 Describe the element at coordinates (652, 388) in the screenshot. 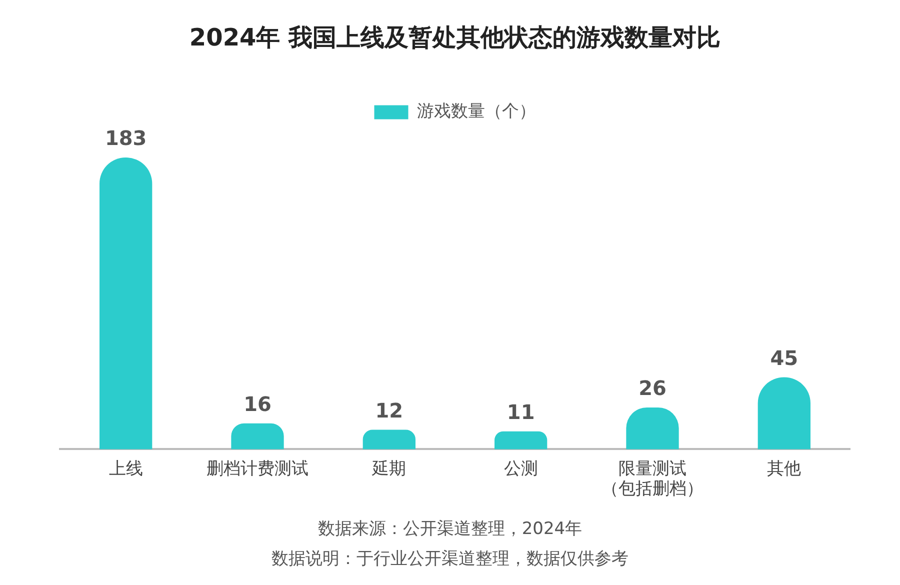

I see `data-label: 26` at that location.